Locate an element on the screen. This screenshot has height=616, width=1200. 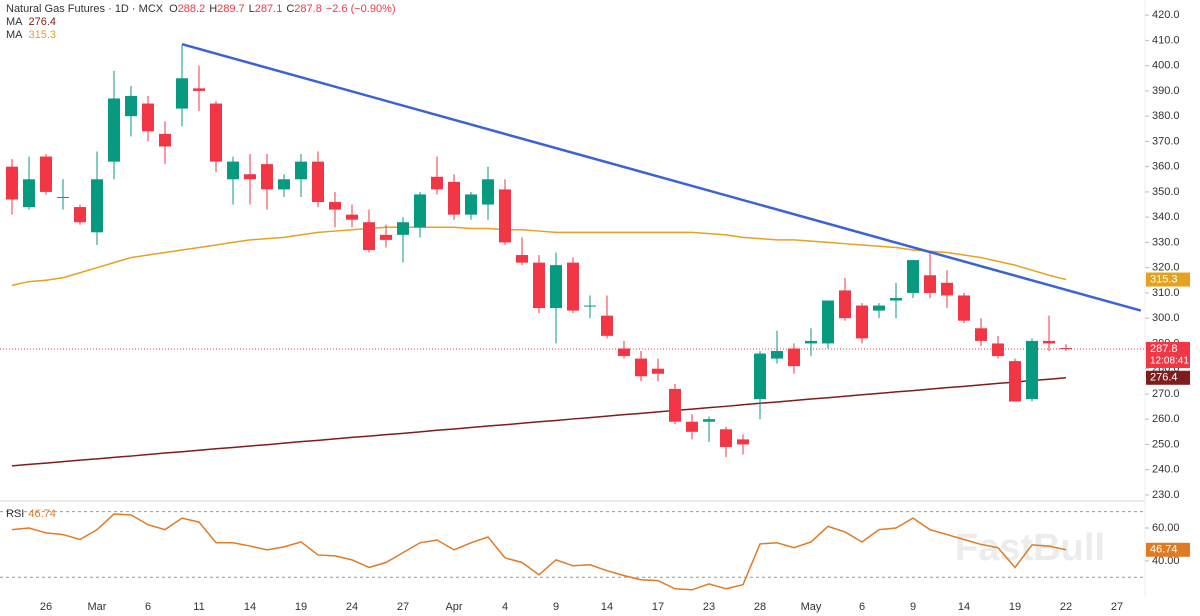
y-tick-label: 300.0 is located at coordinates (1166, 318).